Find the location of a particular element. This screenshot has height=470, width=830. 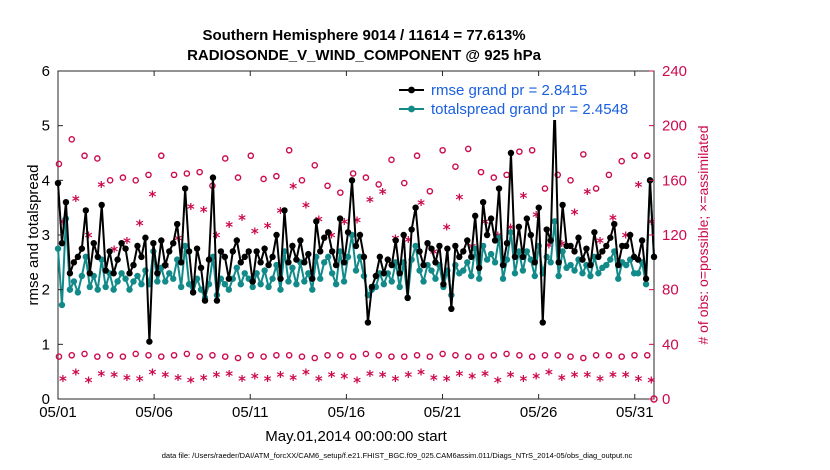

y-tick-label: 0 is located at coordinates (46, 399).